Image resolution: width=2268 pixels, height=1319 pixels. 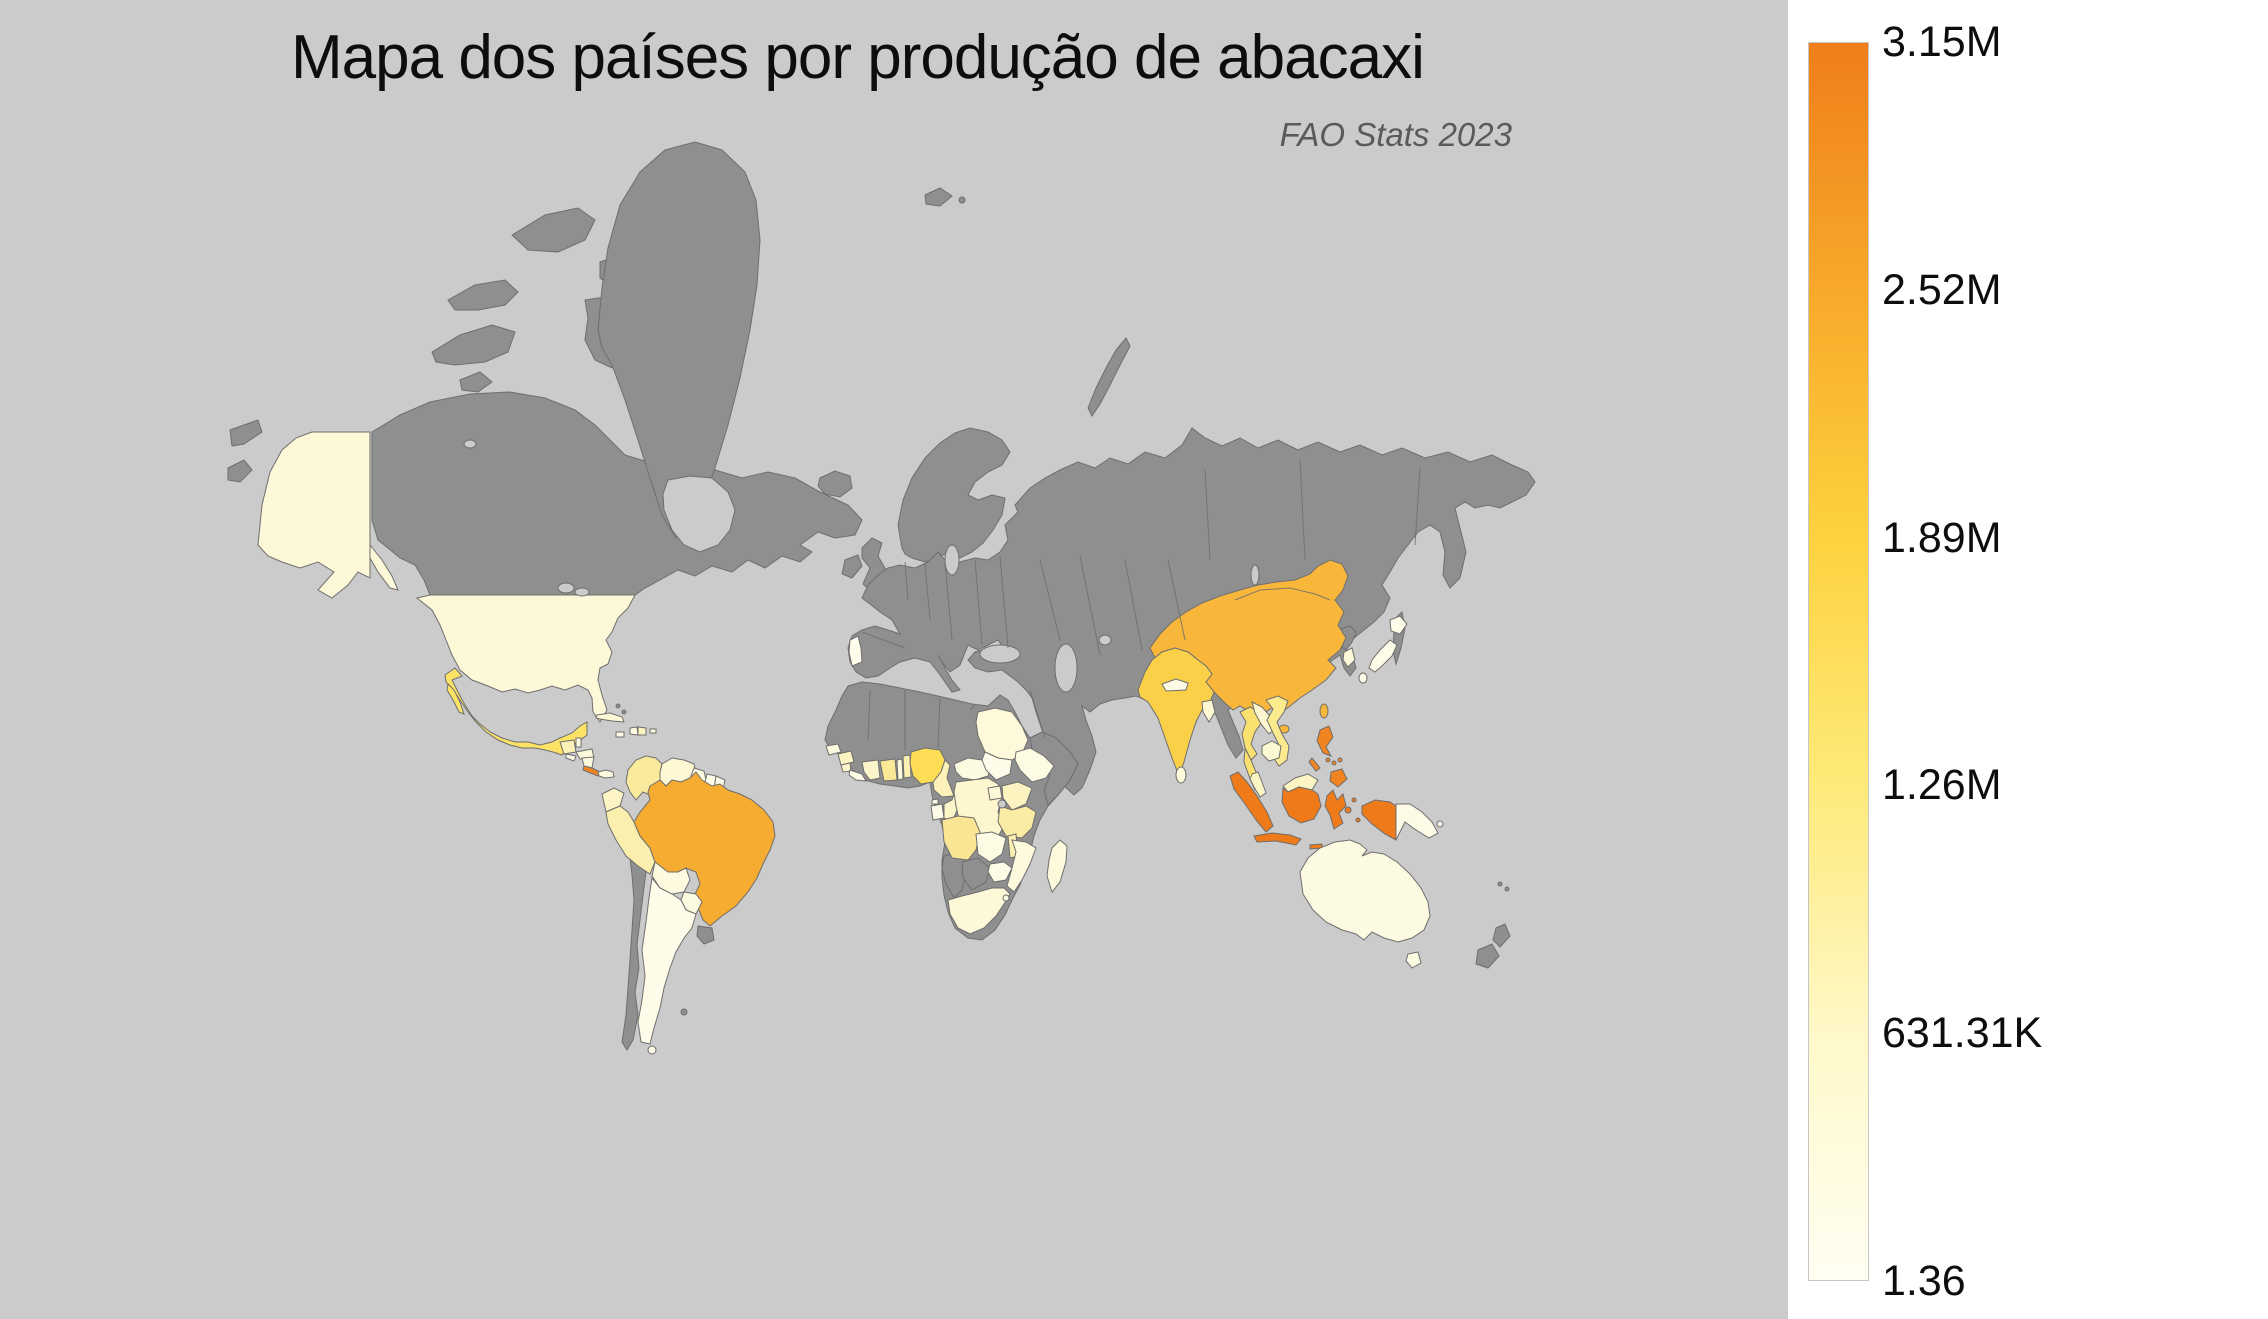 I want to click on country-sri-lanka, so click(x=1181, y=775).